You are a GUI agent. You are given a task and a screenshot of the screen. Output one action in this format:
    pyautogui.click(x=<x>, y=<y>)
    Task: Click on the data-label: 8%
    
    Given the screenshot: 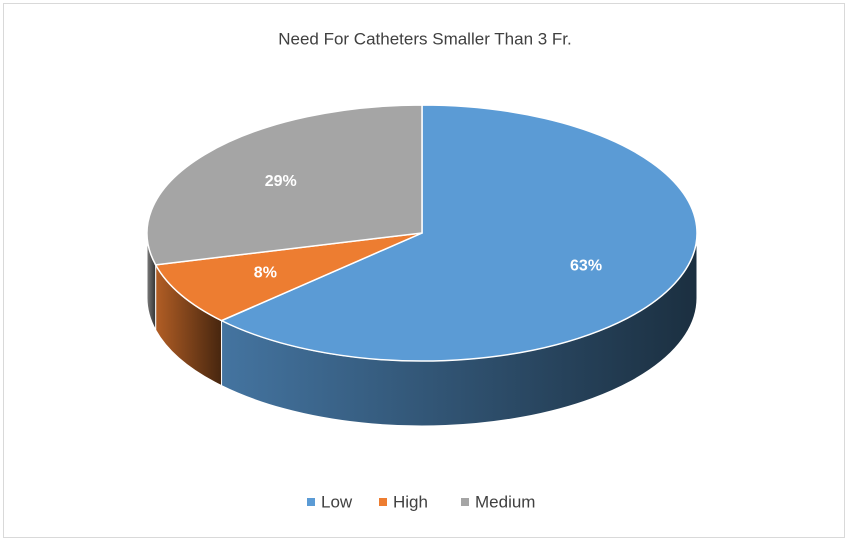 What is the action you would take?
    pyautogui.click(x=265, y=272)
    